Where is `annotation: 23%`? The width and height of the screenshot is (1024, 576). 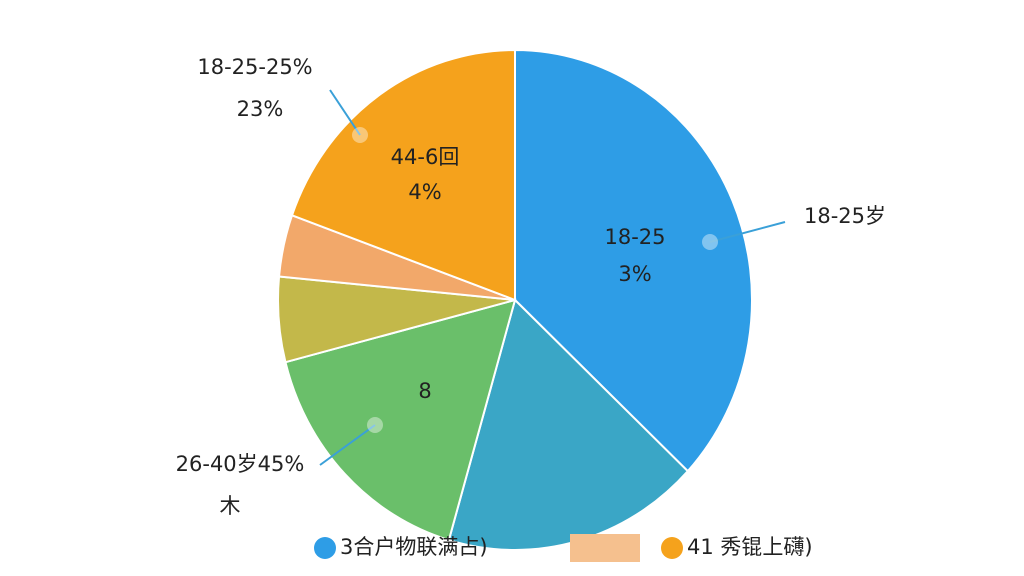 annotation: 23% is located at coordinates (260, 109).